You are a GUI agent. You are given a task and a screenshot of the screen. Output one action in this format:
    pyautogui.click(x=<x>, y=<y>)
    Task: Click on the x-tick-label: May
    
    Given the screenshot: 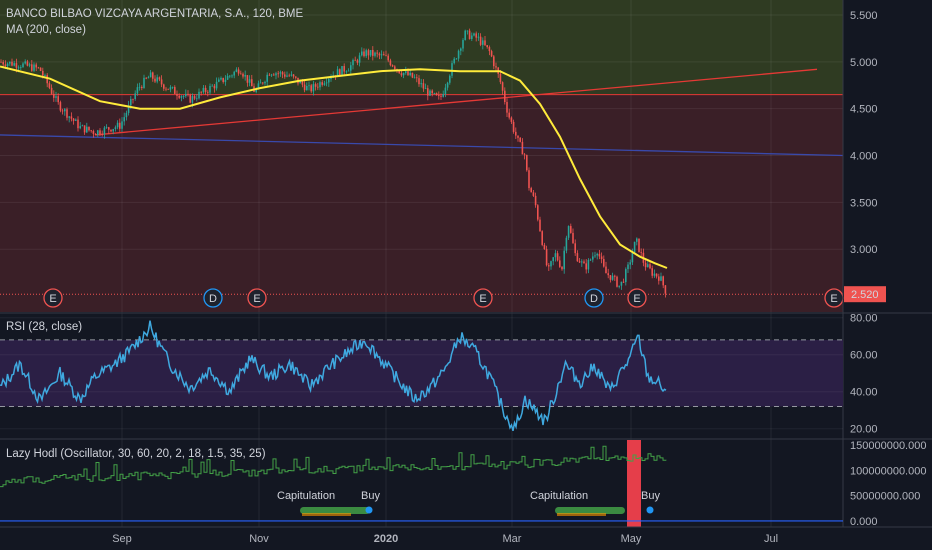 What is the action you would take?
    pyautogui.click(x=631, y=539)
    